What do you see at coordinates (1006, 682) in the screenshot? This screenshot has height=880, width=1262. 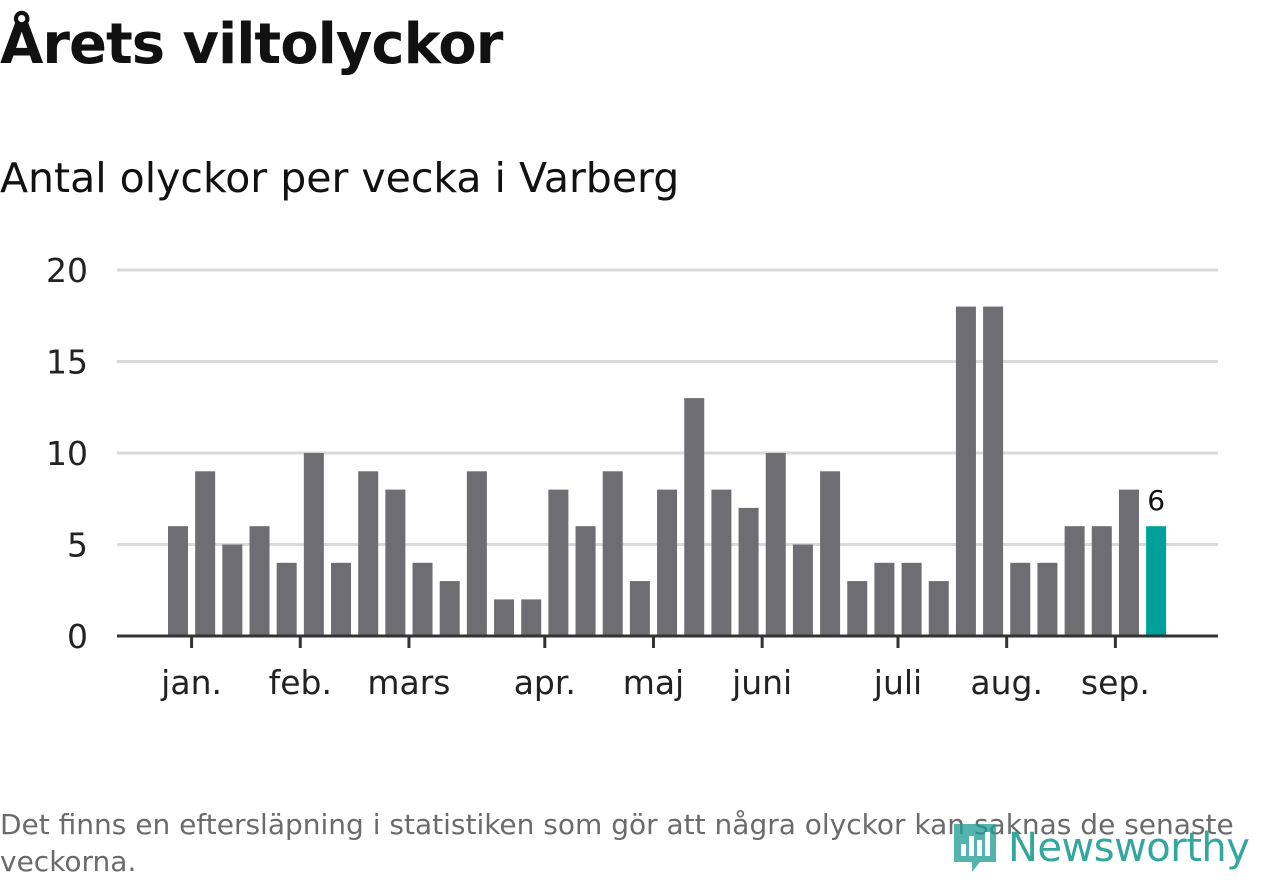 I see `x-tick-label: aug.` at bounding box center [1006, 682].